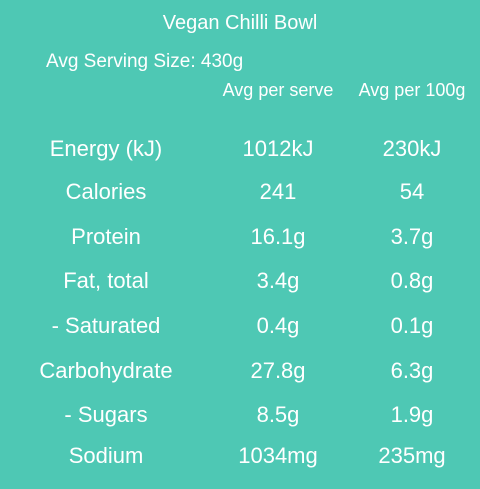  Describe the element at coordinates (412, 236) in the screenshot. I see `value-per-100g: 3.7g` at that location.